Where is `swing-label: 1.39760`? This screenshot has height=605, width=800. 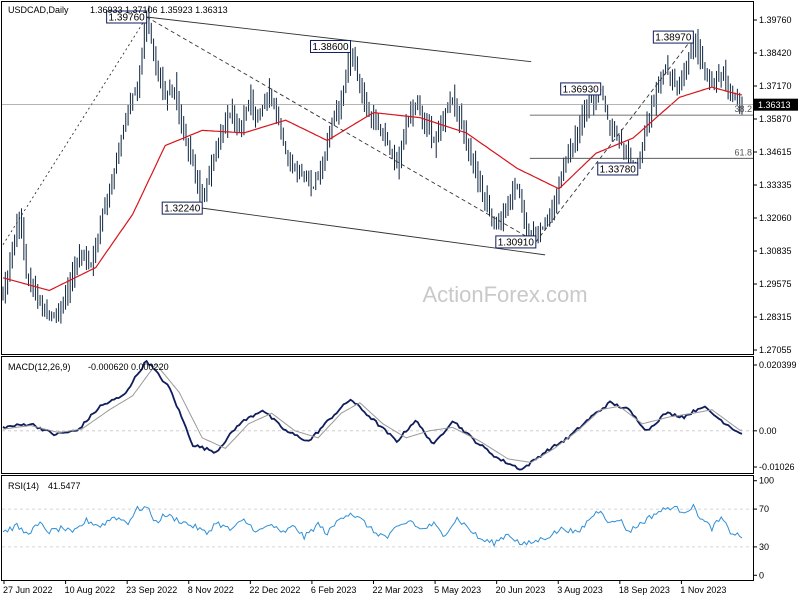 swing-label: 1.39760 is located at coordinates (127, 17).